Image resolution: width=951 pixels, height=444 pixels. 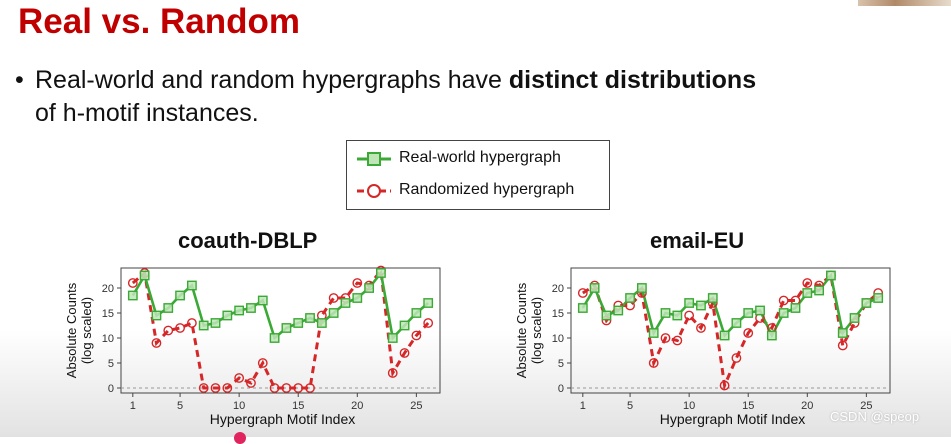 I want to click on y-tick-label: 15, so click(x=108, y=314).